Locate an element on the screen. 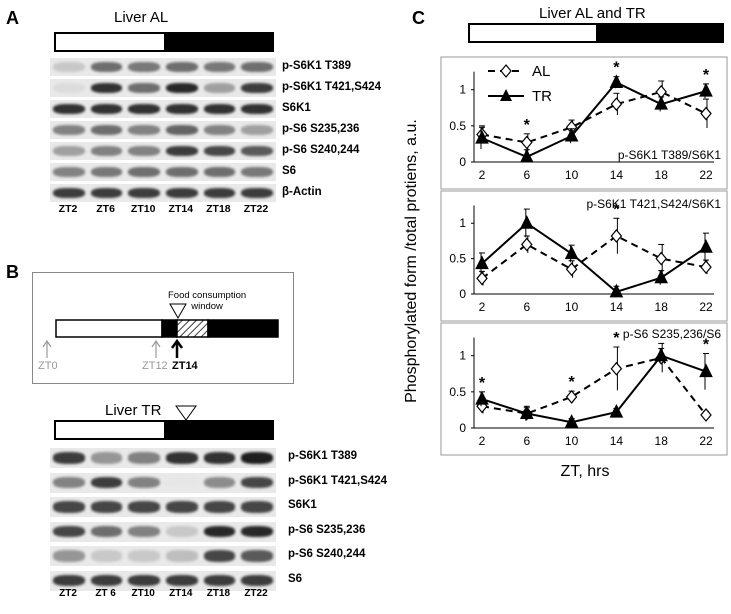 This screenshot has height=614, width=731. dark-bar-end is located at coordinates (243, 328).